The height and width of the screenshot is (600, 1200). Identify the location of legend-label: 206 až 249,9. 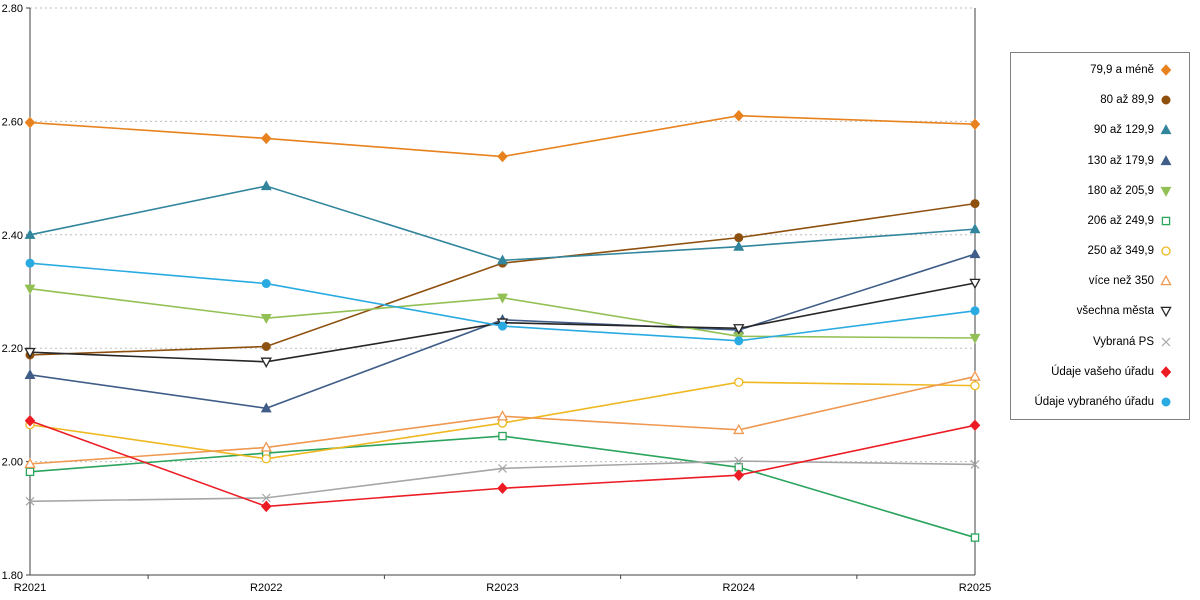
(1120, 220).